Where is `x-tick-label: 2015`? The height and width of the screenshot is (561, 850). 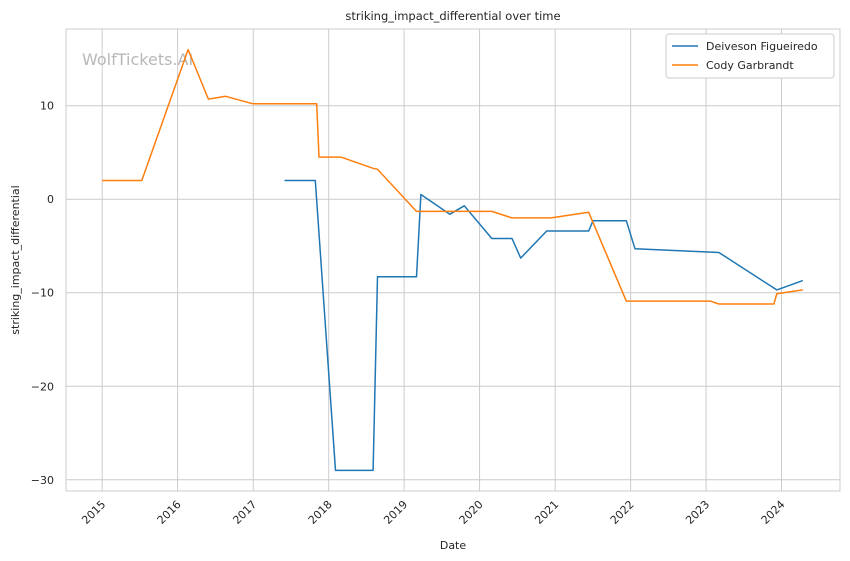 x-tick-label: 2015 is located at coordinates (93, 512).